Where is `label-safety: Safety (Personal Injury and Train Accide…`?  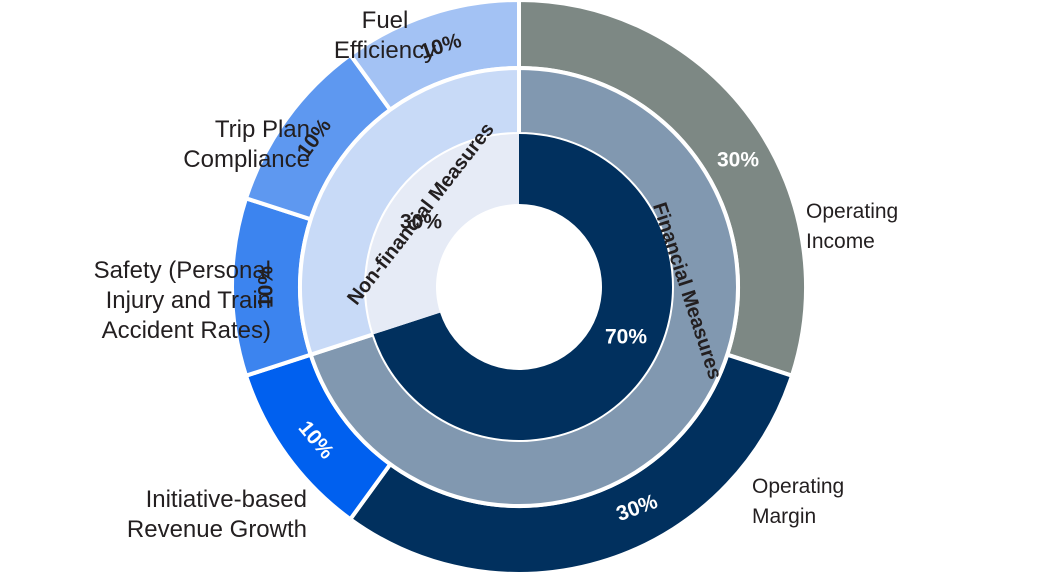
label-safety: Safety (Personal Injury and Train Accide… is located at coordinates (182, 300).